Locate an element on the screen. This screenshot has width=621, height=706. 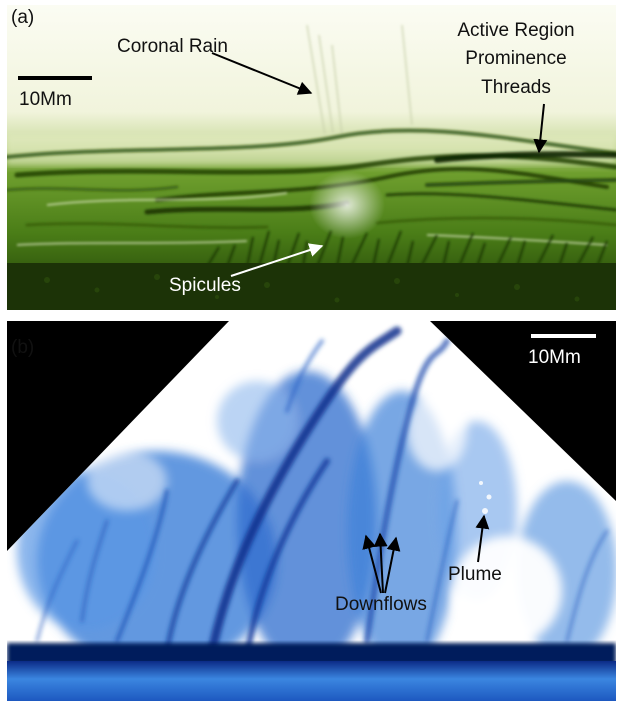
panel-b-tag: (b) is located at coordinates (23, 347).